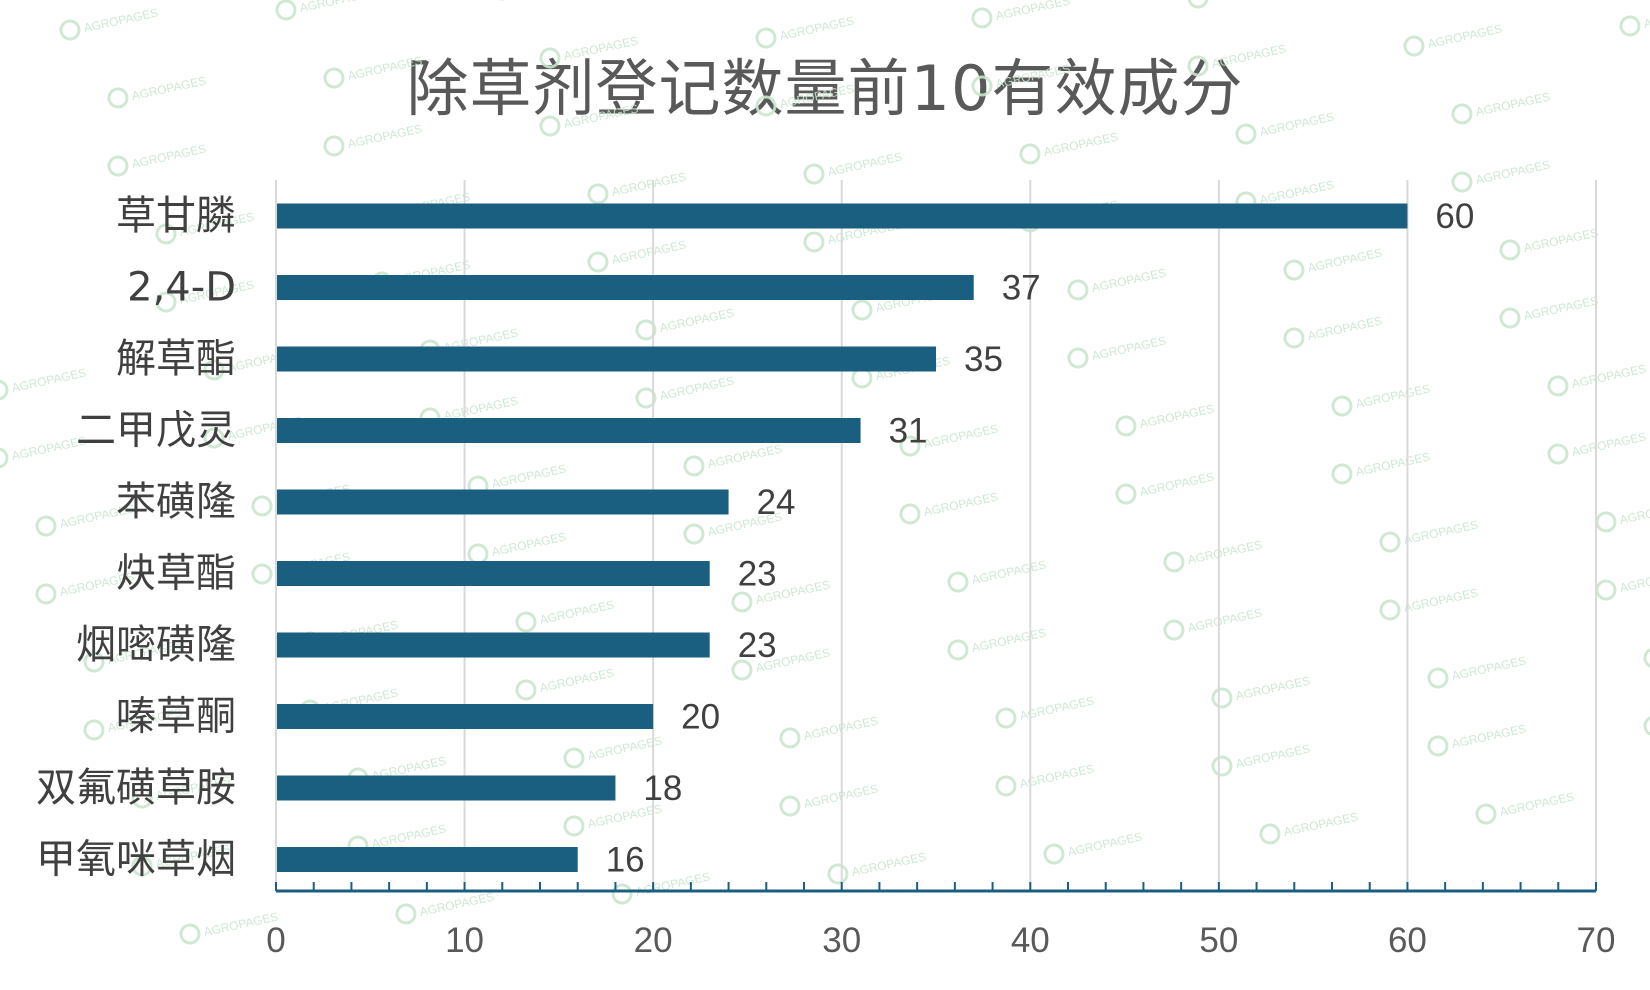  I want to click on data-label: 23, so click(757, 574).